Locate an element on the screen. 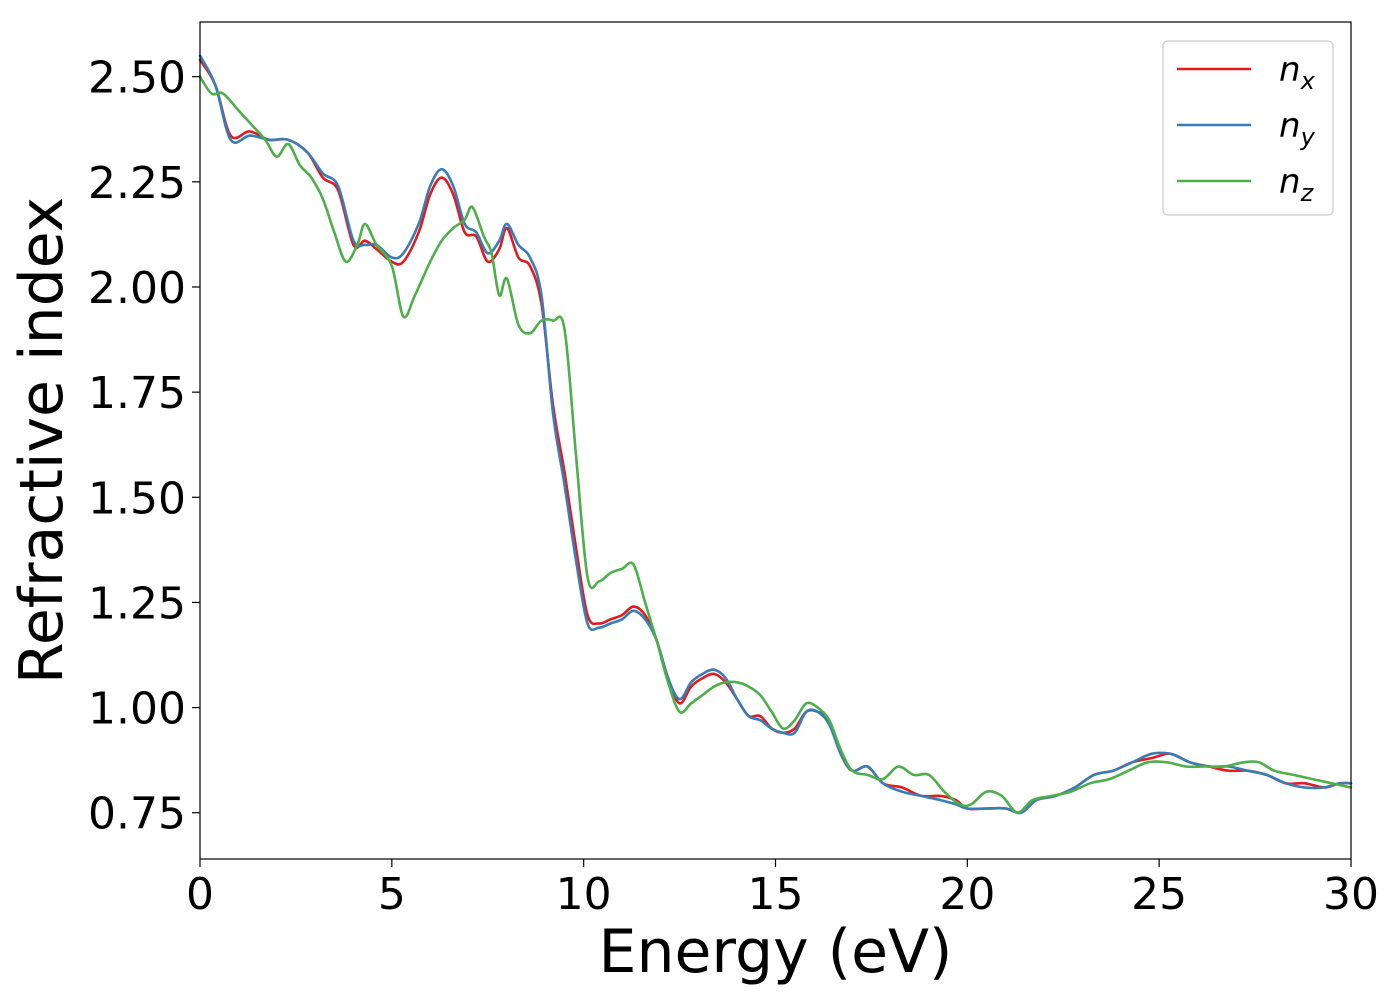 The height and width of the screenshot is (1000, 1400). legend-label-subscript: x is located at coordinates (1308, 81).